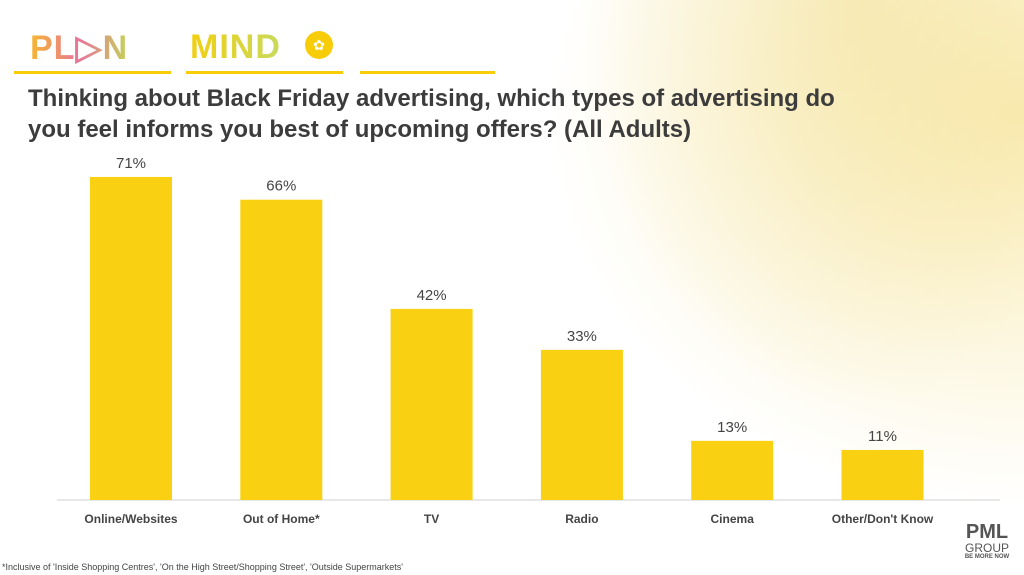 Image resolution: width=1024 pixels, height=575 pixels. Describe the element at coordinates (319, 45) in the screenshot. I see `brain-icon: ✿` at that location.